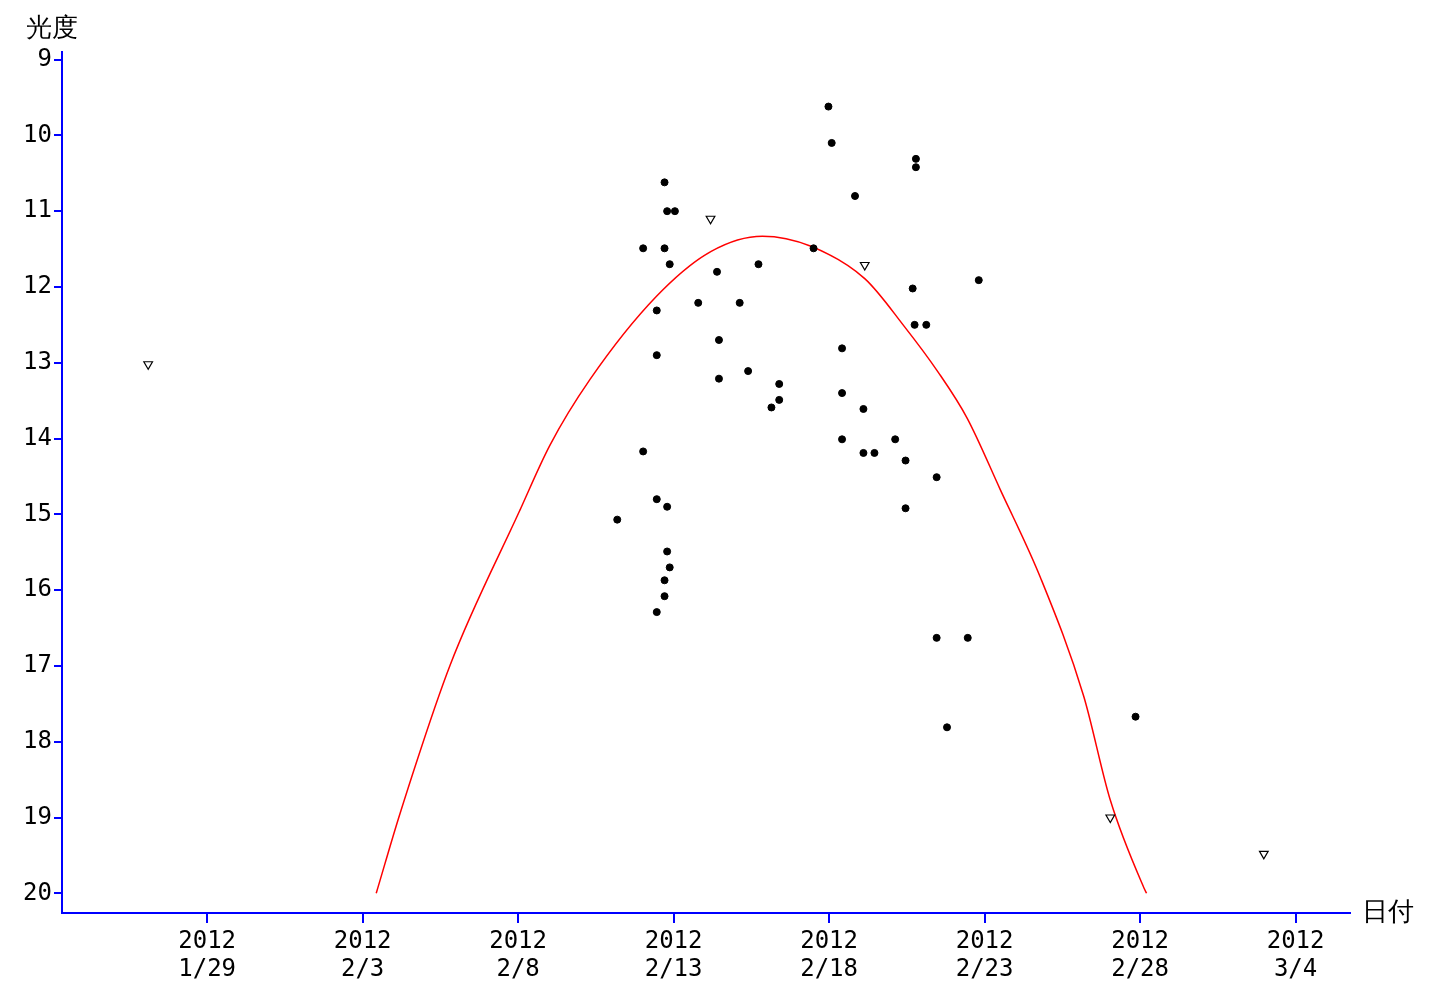 The width and height of the screenshot is (1437, 997). What do you see at coordinates (362, 954) in the screenshot?
I see `x-tick-label: 2012 2/3` at bounding box center [362, 954].